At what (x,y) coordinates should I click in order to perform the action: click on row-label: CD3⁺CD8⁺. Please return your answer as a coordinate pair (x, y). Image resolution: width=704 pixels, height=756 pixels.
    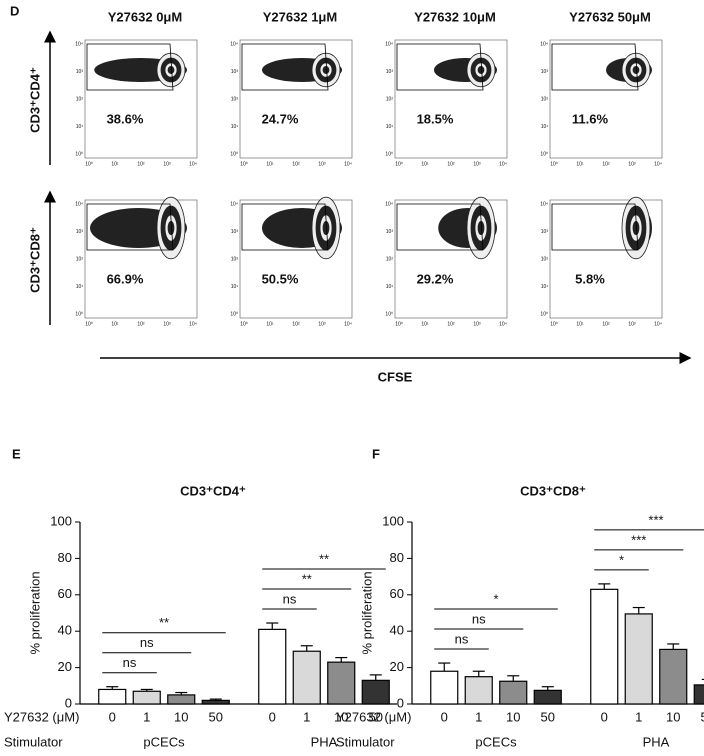
    Looking at the image, I should click on (34, 260).